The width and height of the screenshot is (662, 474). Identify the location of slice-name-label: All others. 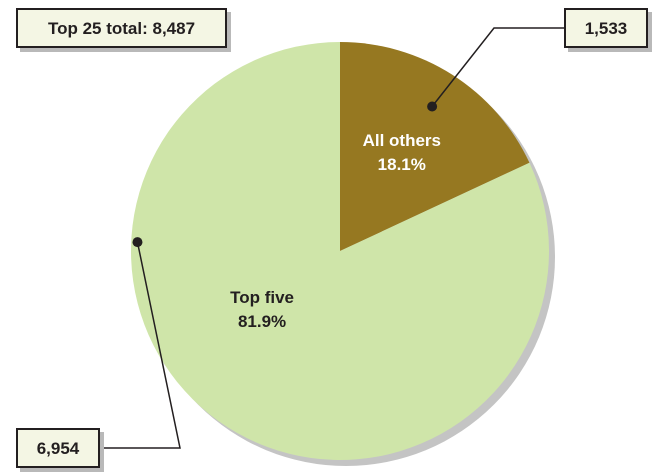
(402, 140).